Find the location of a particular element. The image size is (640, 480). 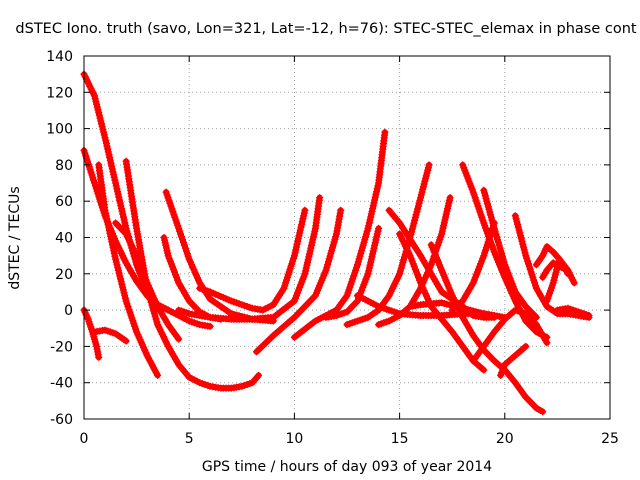

y-tick-label: 40 is located at coordinates (64, 239).